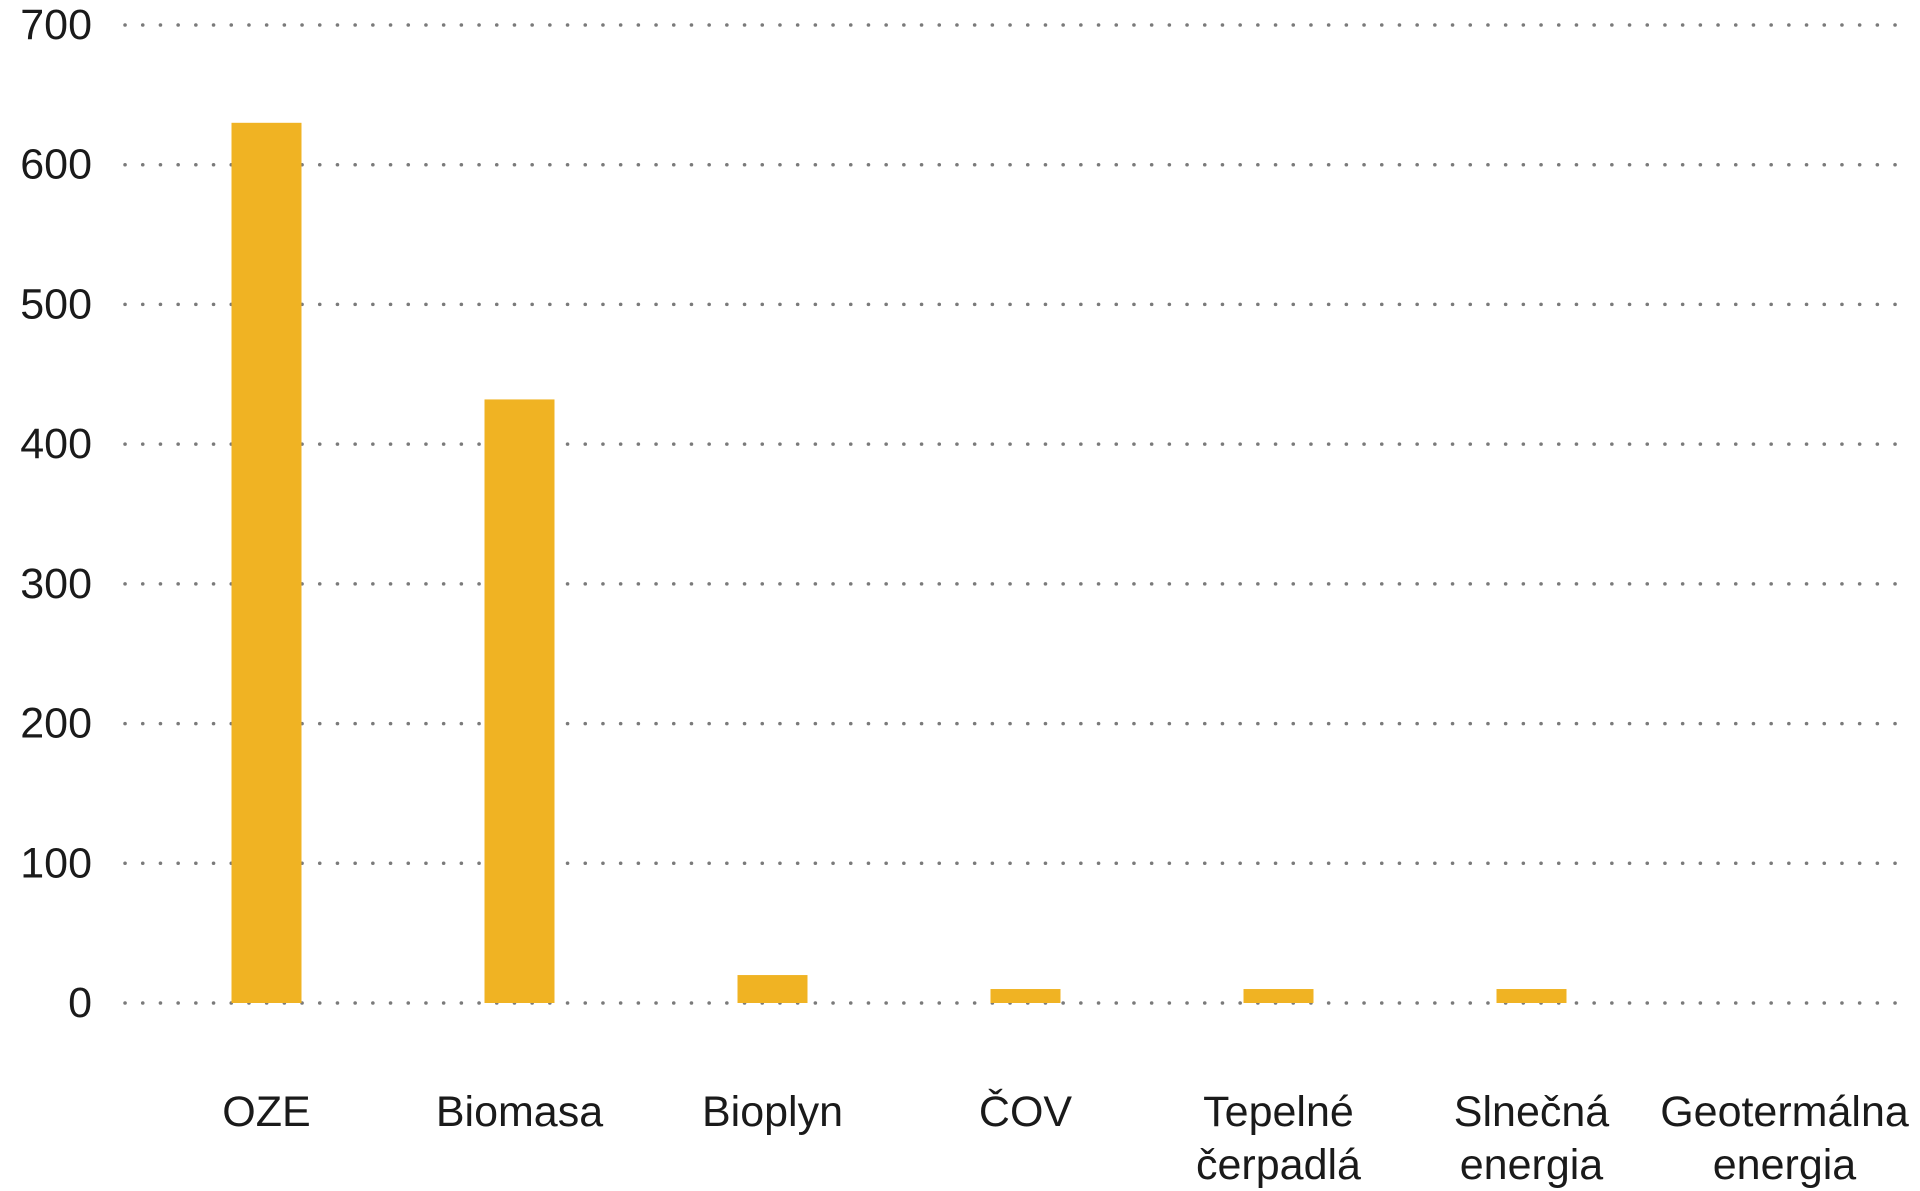  I want to click on x-tick-label-3-0: ČOV, so click(1026, 1112).